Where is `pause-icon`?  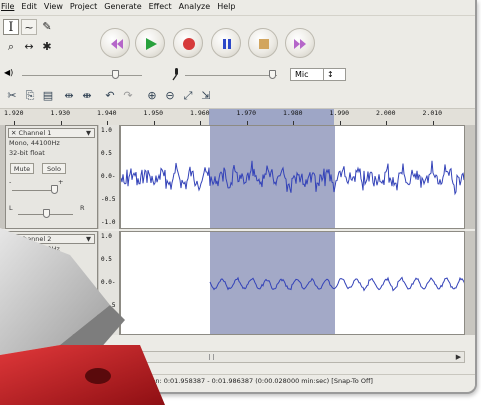 pause-icon is located at coordinates (227, 44).